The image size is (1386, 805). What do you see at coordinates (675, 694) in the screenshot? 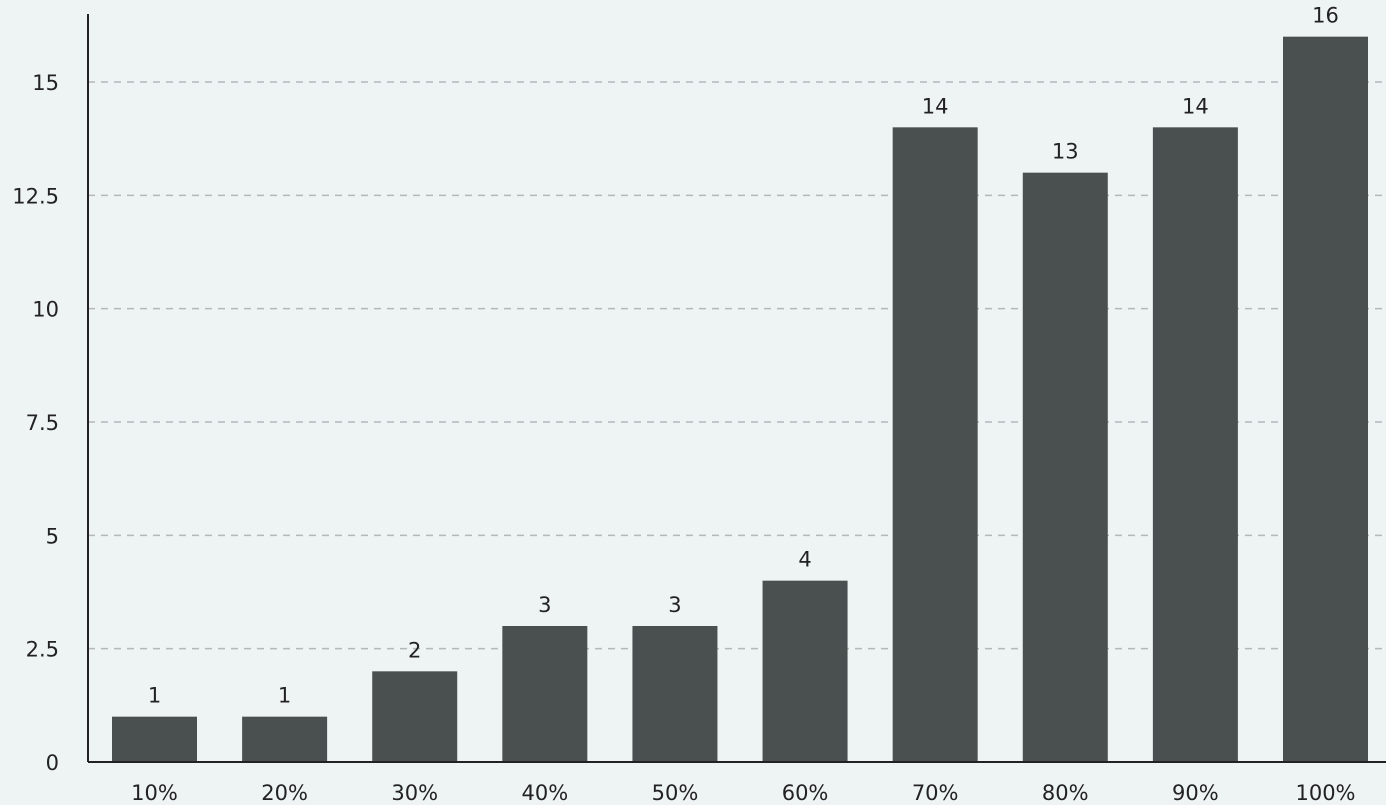
I see `bar-50%` at bounding box center [675, 694].